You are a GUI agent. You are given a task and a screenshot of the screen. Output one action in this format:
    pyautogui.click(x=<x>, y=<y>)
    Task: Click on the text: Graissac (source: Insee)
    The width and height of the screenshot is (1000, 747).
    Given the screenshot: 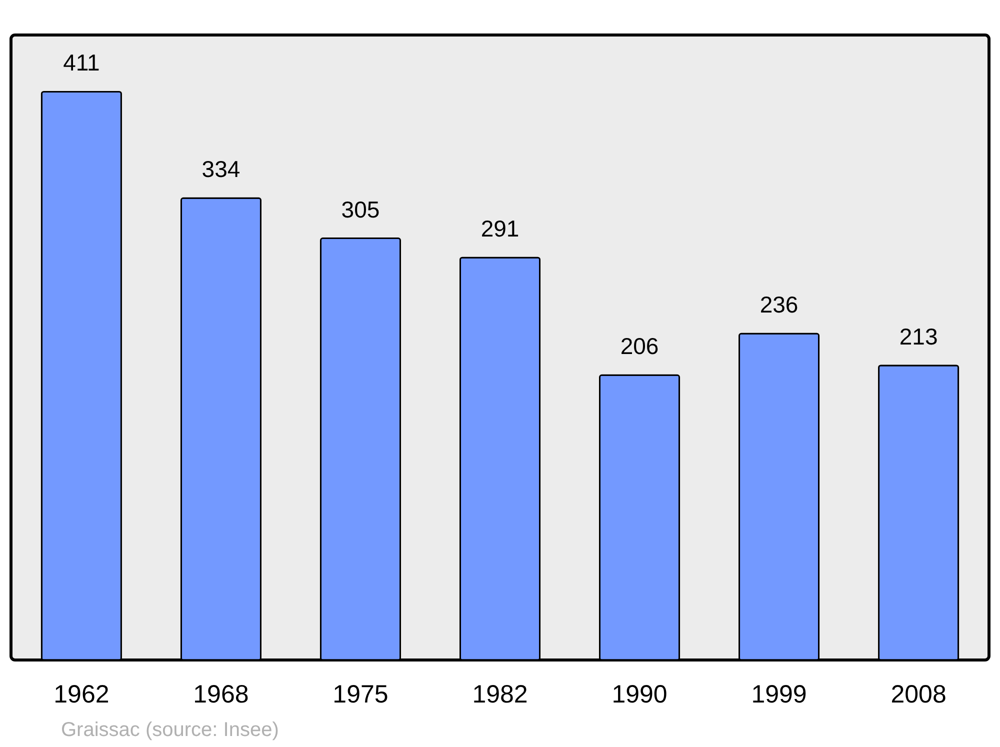 What is the action you would take?
    pyautogui.click(x=170, y=730)
    